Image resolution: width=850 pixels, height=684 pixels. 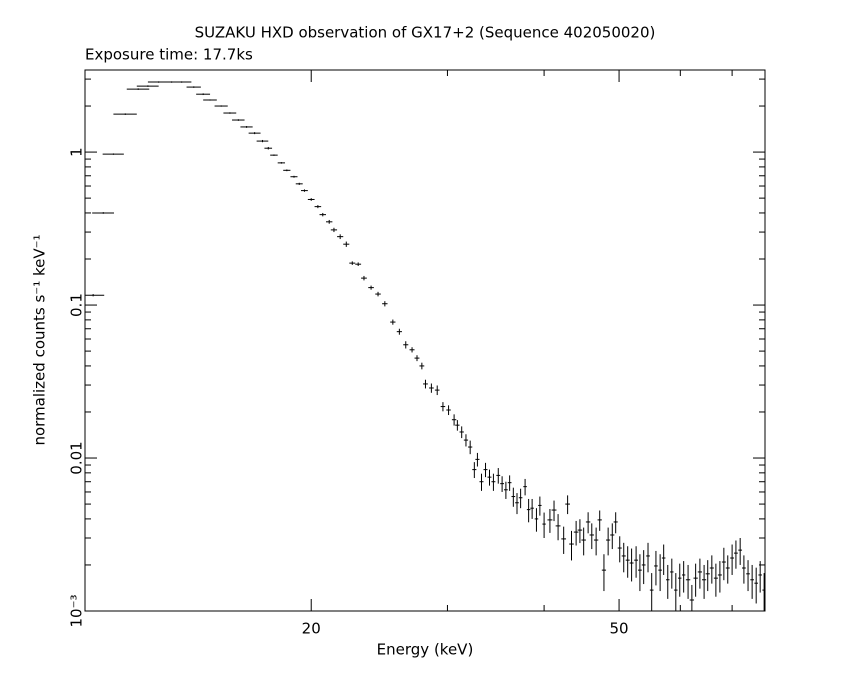 What do you see at coordinates (40, 339) in the screenshot?
I see `y-axis-label: normalized counts s⁻¹ keV⁻¹` at bounding box center [40, 339].